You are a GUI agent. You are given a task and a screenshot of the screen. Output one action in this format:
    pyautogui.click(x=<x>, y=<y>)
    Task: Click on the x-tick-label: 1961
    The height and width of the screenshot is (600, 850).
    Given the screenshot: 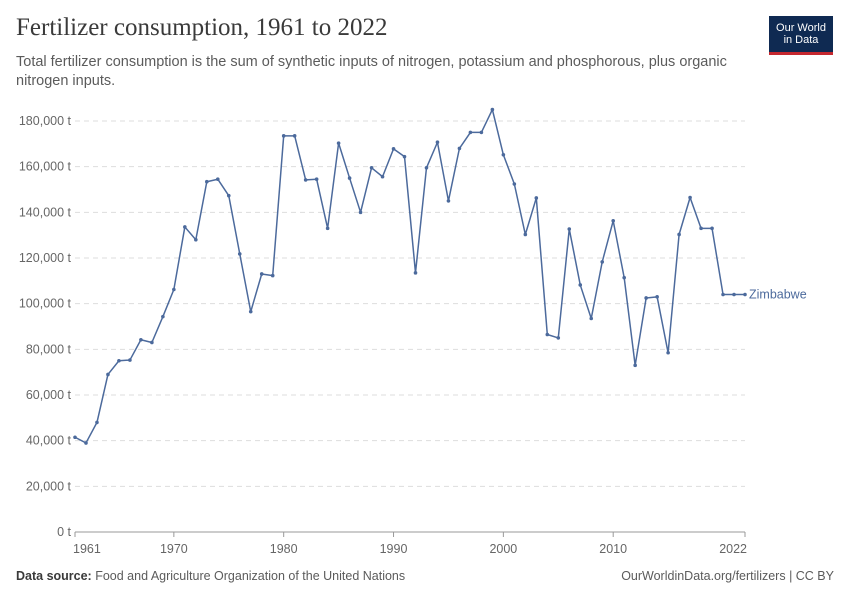 What is the action you would take?
    pyautogui.click(x=87, y=549)
    